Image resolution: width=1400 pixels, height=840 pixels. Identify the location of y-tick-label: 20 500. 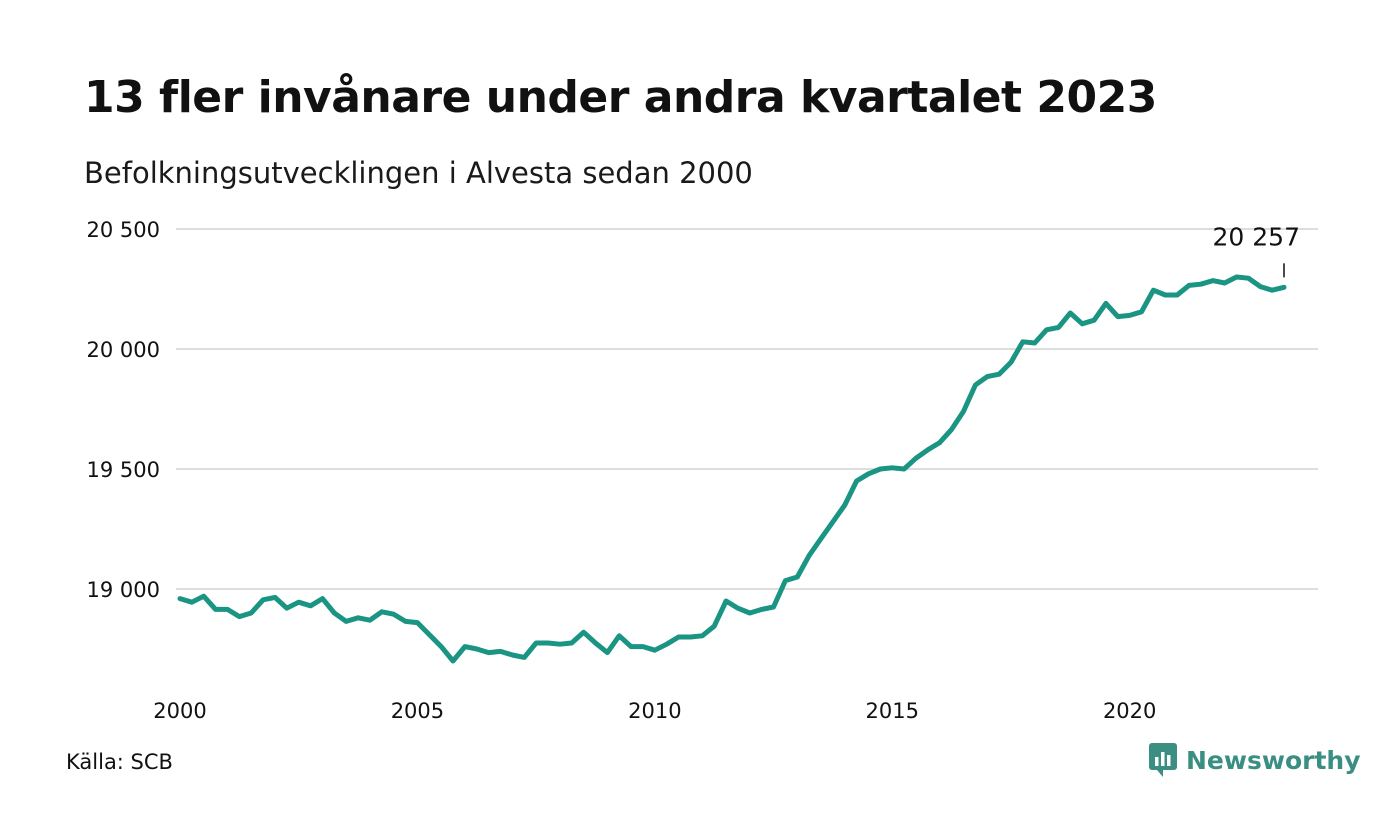
(123, 230).